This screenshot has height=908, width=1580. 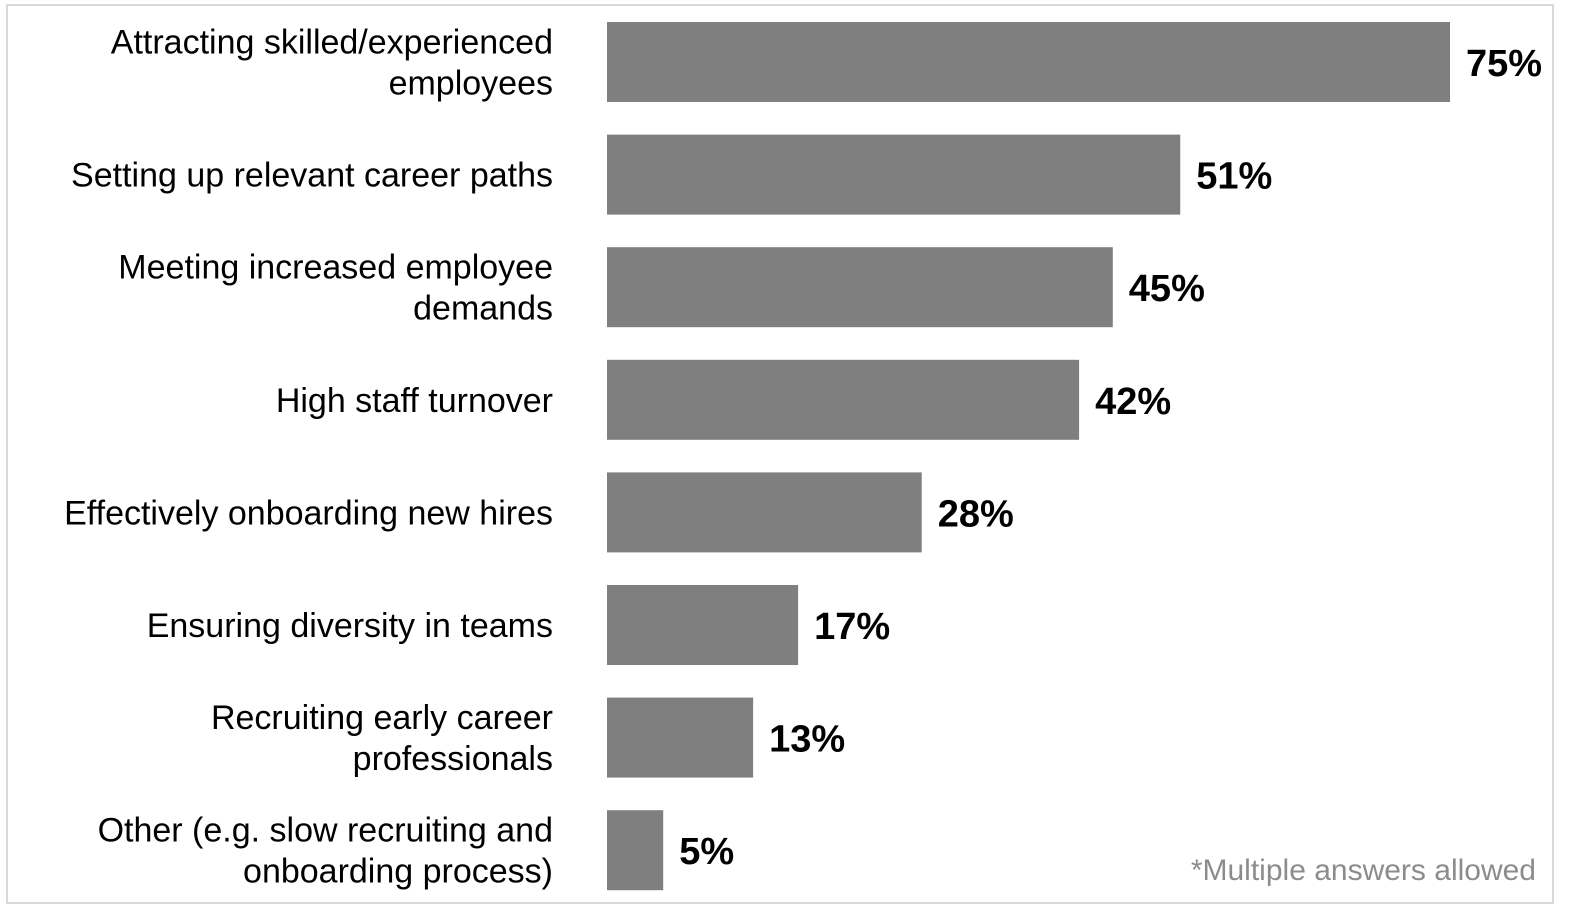 I want to click on category-label-4: Effectively onboarding new hires, so click(x=308, y=513).